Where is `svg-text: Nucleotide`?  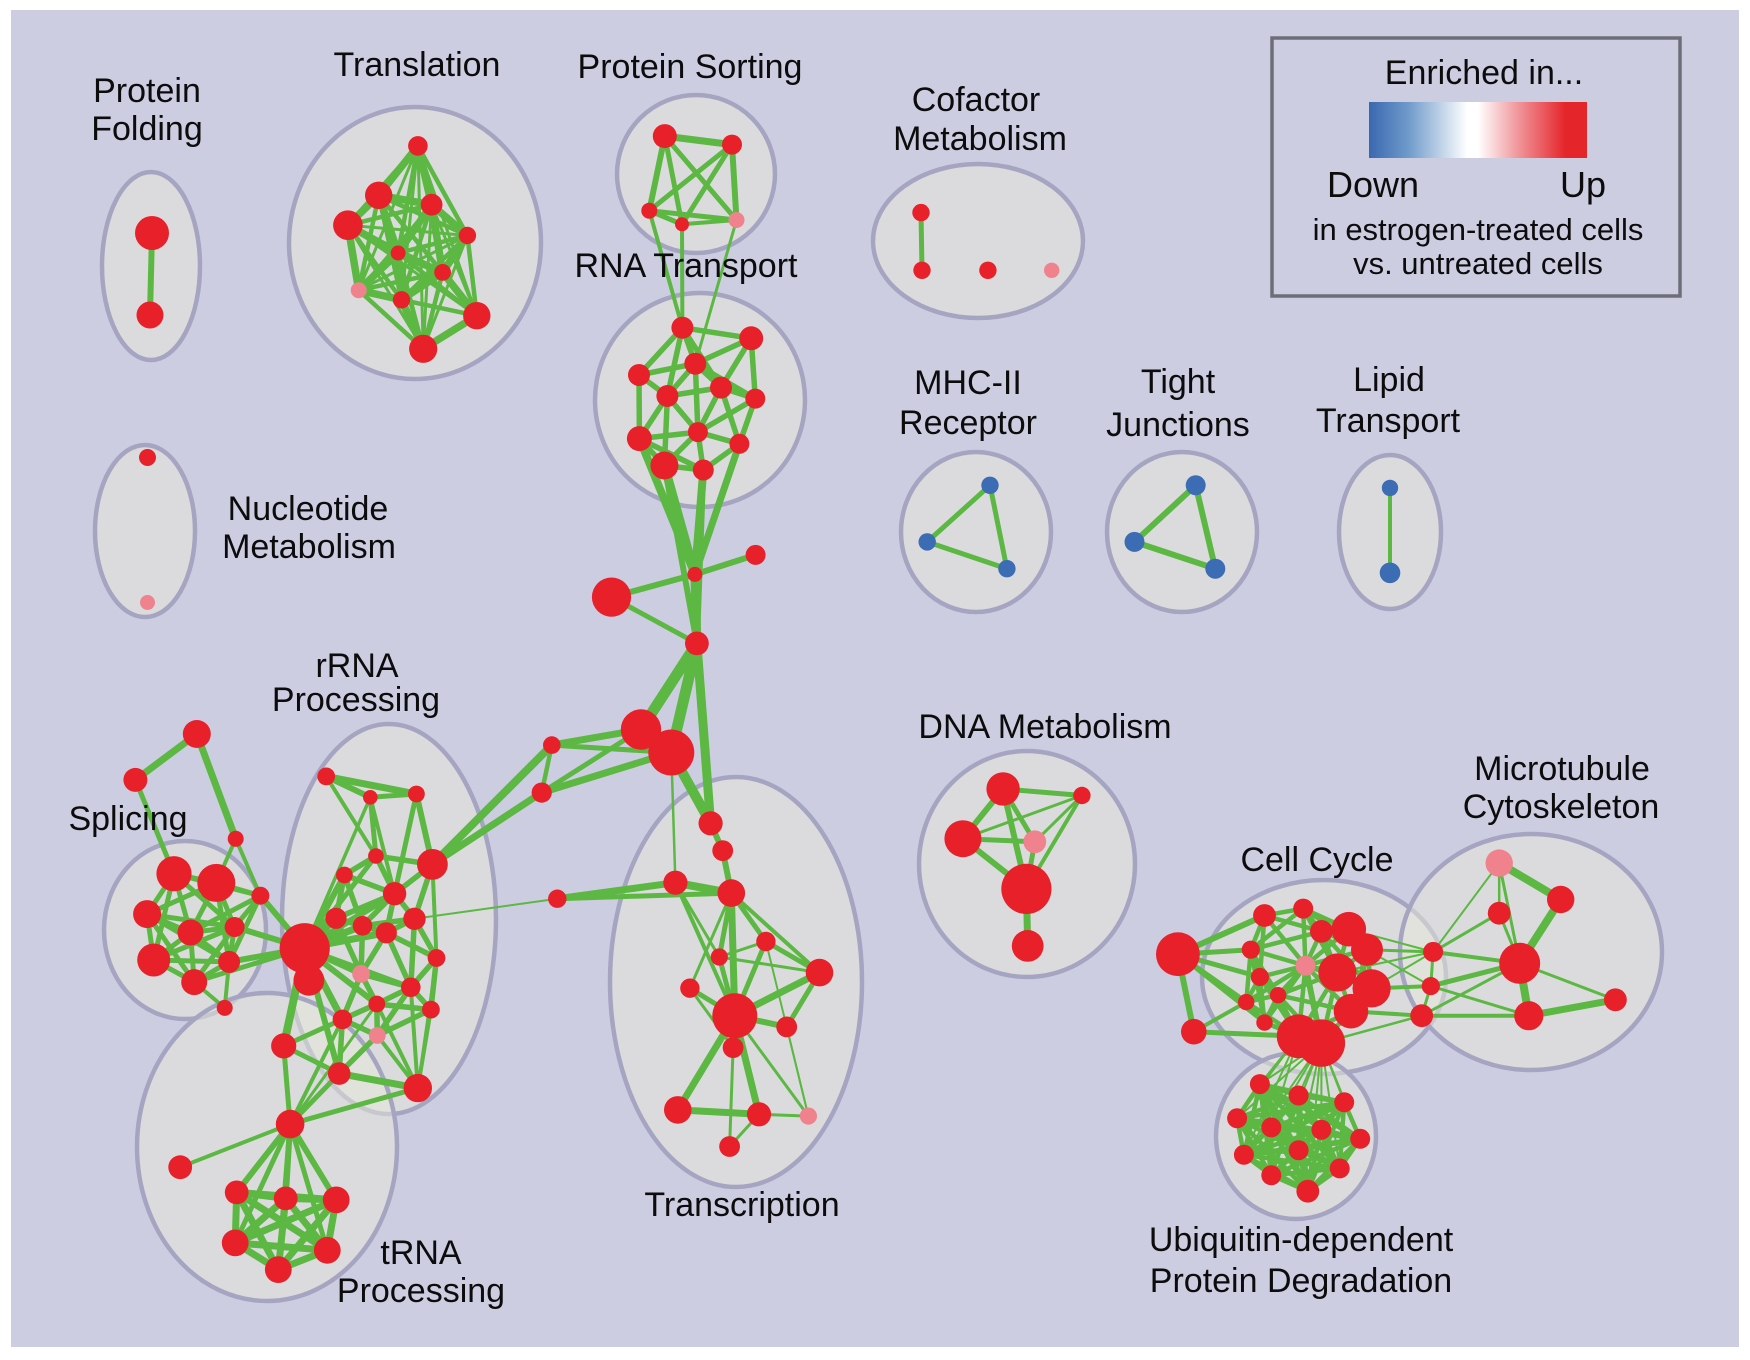 svg-text: Nucleotide is located at coordinates (308, 509).